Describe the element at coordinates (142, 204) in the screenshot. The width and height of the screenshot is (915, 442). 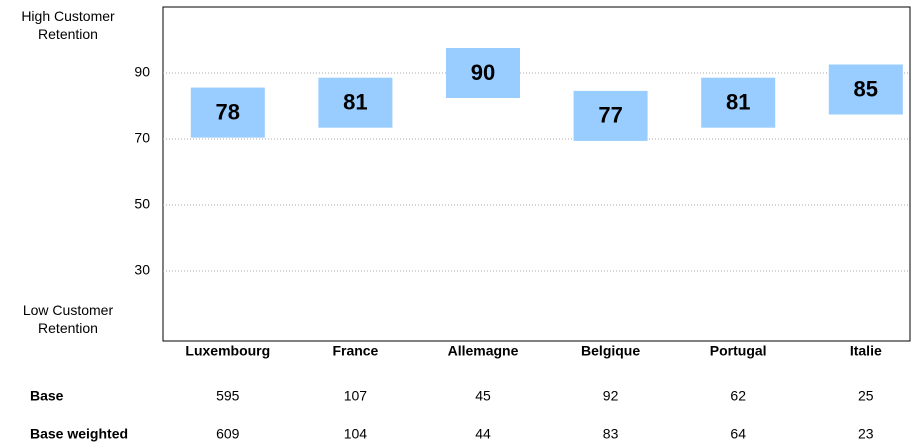
I see `y-tick-label: 50` at that location.